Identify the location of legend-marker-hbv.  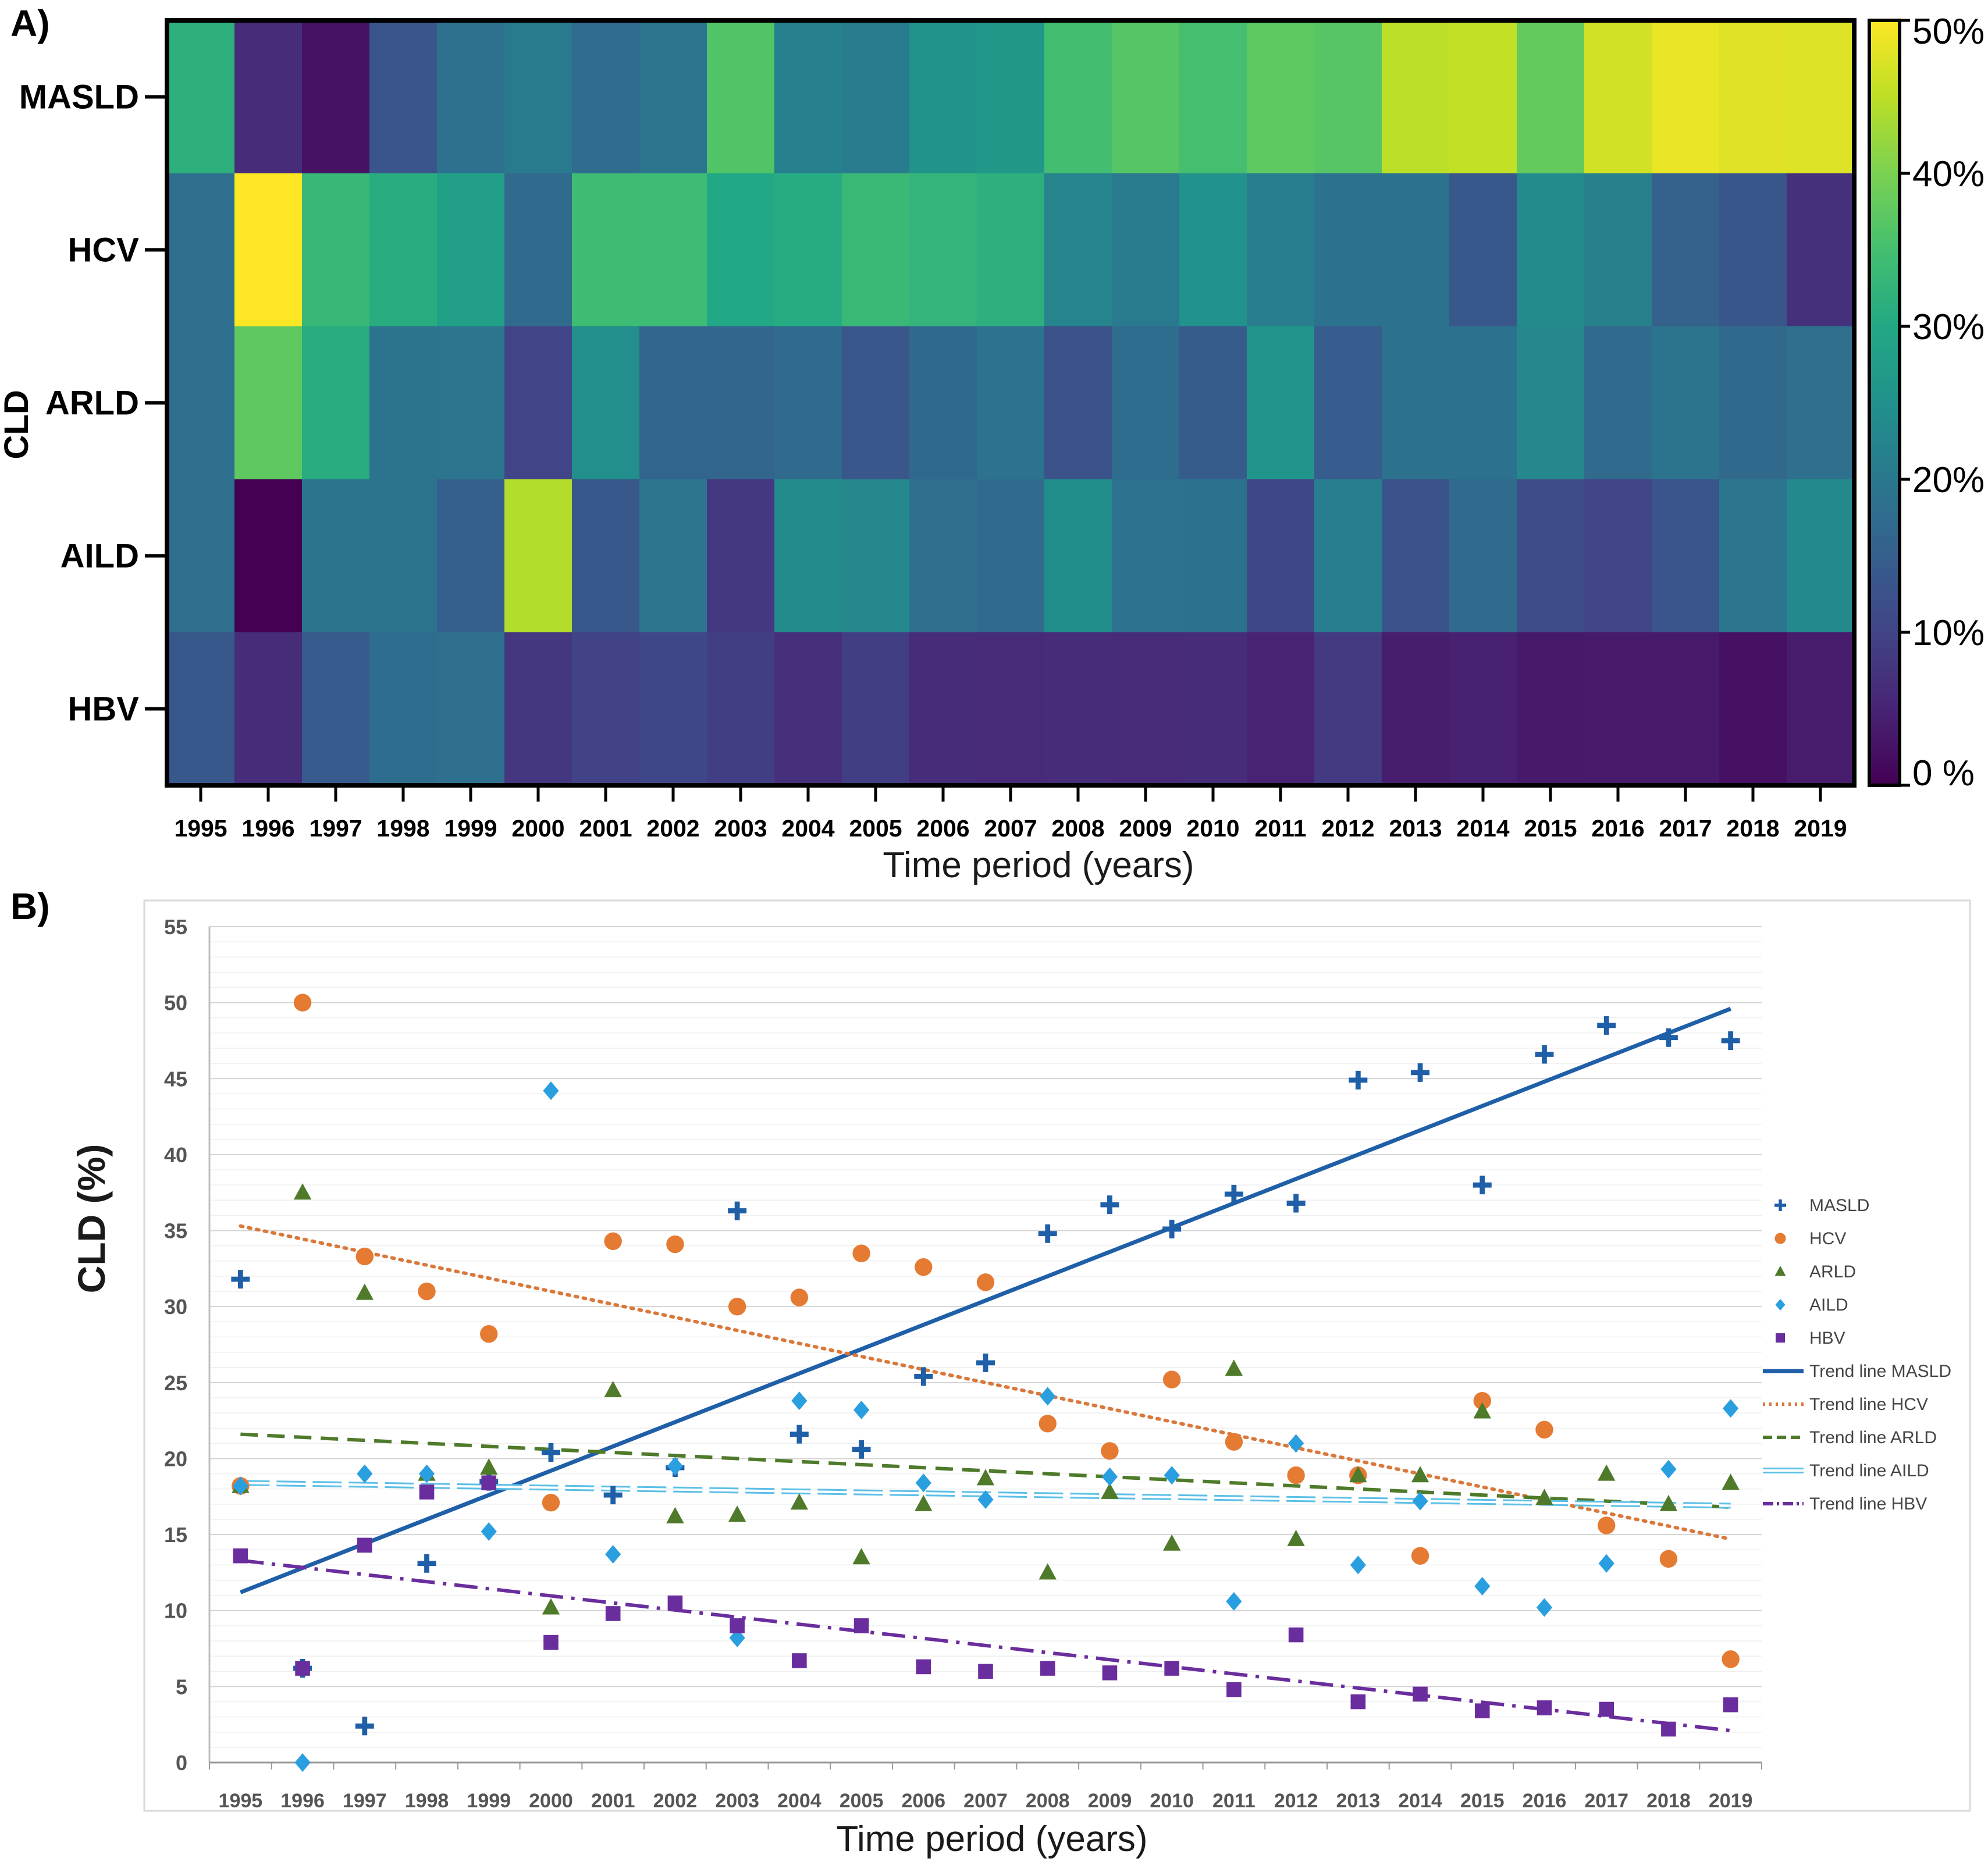
(1781, 1338).